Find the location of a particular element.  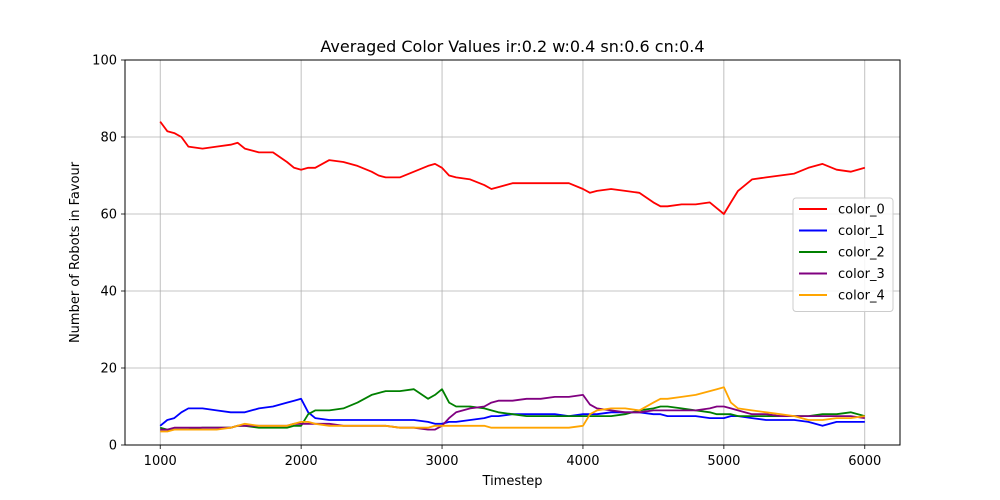

legend-label: color_0 is located at coordinates (861, 210).